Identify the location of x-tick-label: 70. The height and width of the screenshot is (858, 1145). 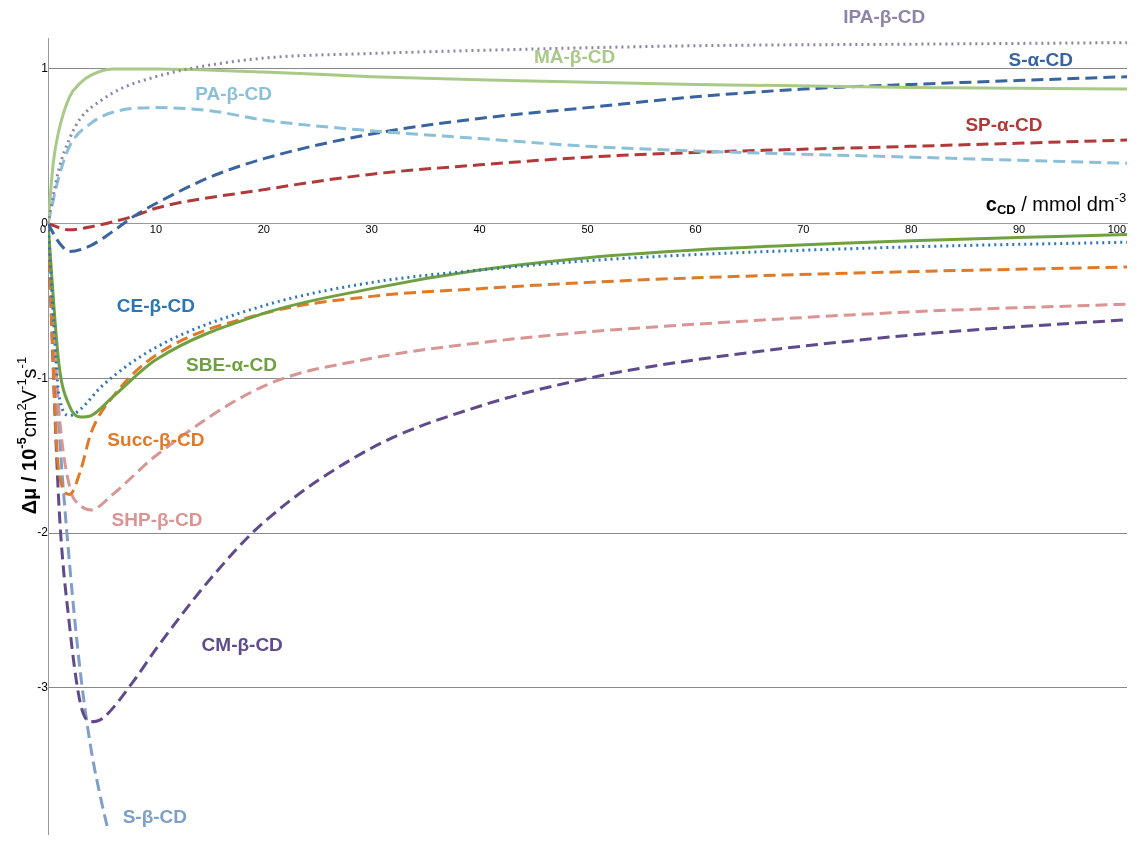
(803, 229).